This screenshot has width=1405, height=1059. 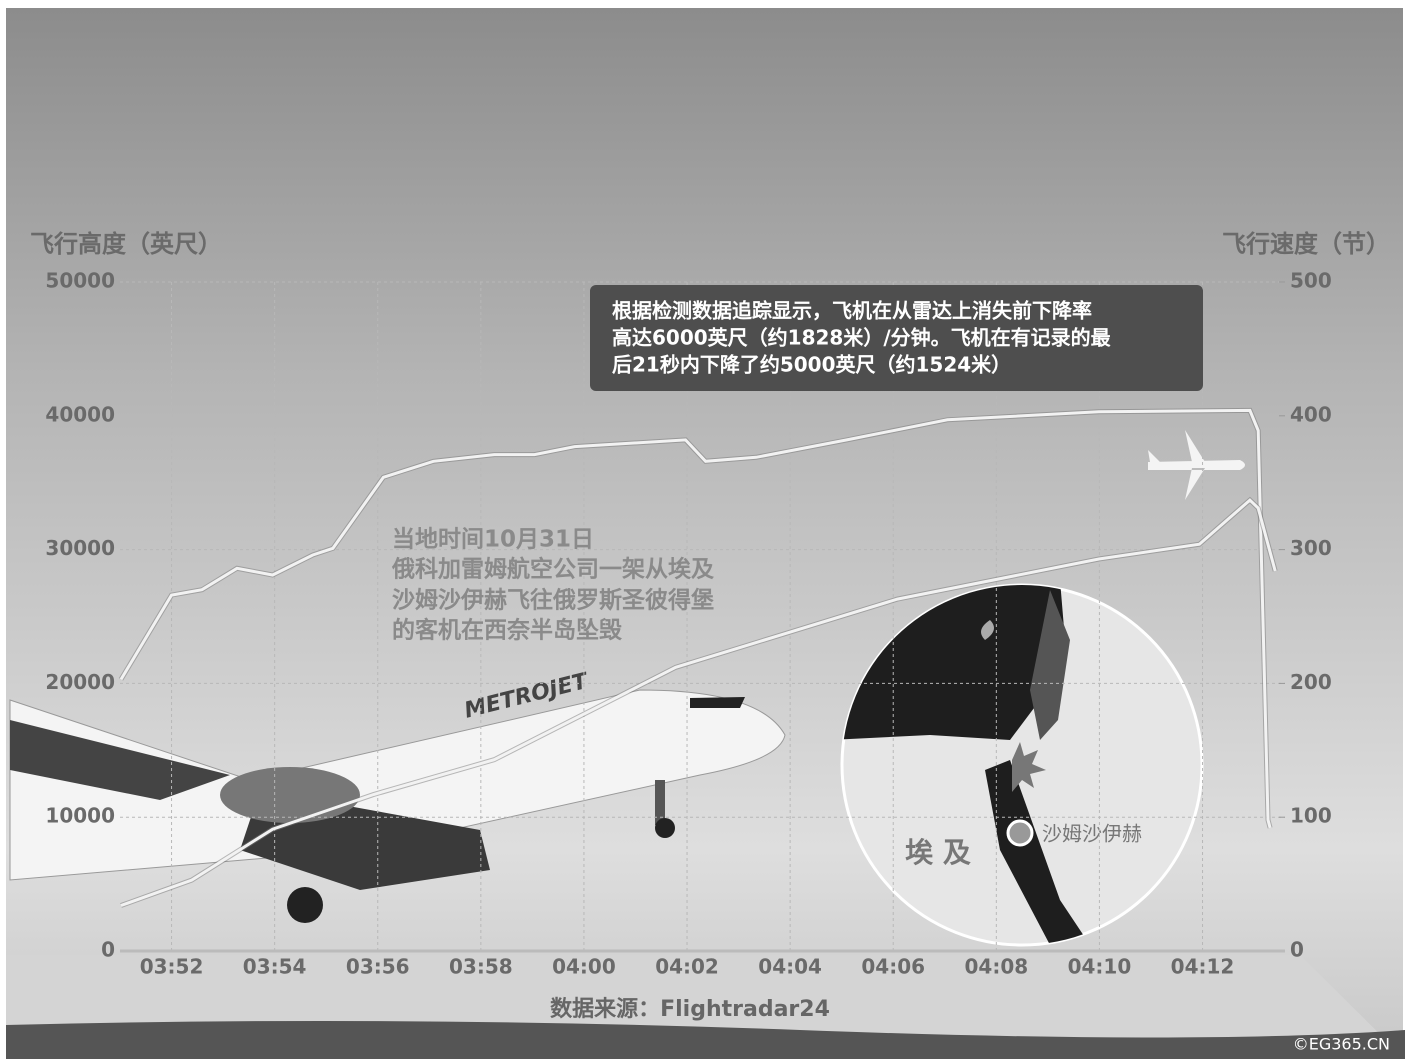 I want to click on y-tick-label: 20000, so click(x=80, y=682).